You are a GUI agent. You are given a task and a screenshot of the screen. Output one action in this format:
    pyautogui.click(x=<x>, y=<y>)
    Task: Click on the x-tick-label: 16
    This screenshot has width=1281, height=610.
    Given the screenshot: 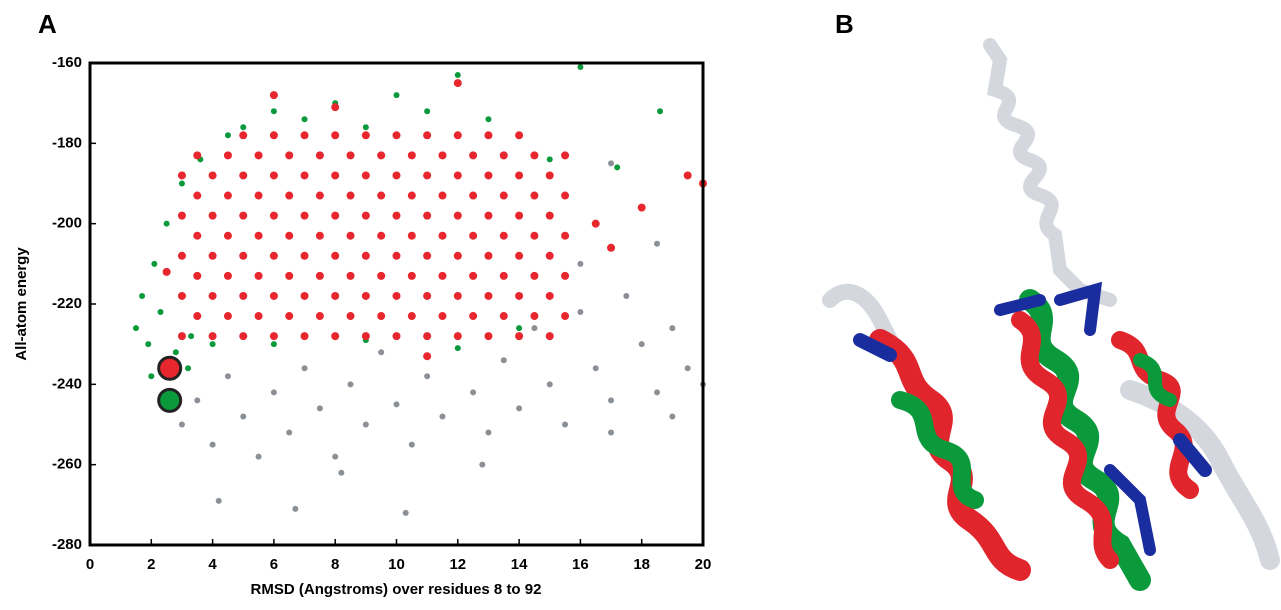 What is the action you would take?
    pyautogui.click(x=580, y=564)
    